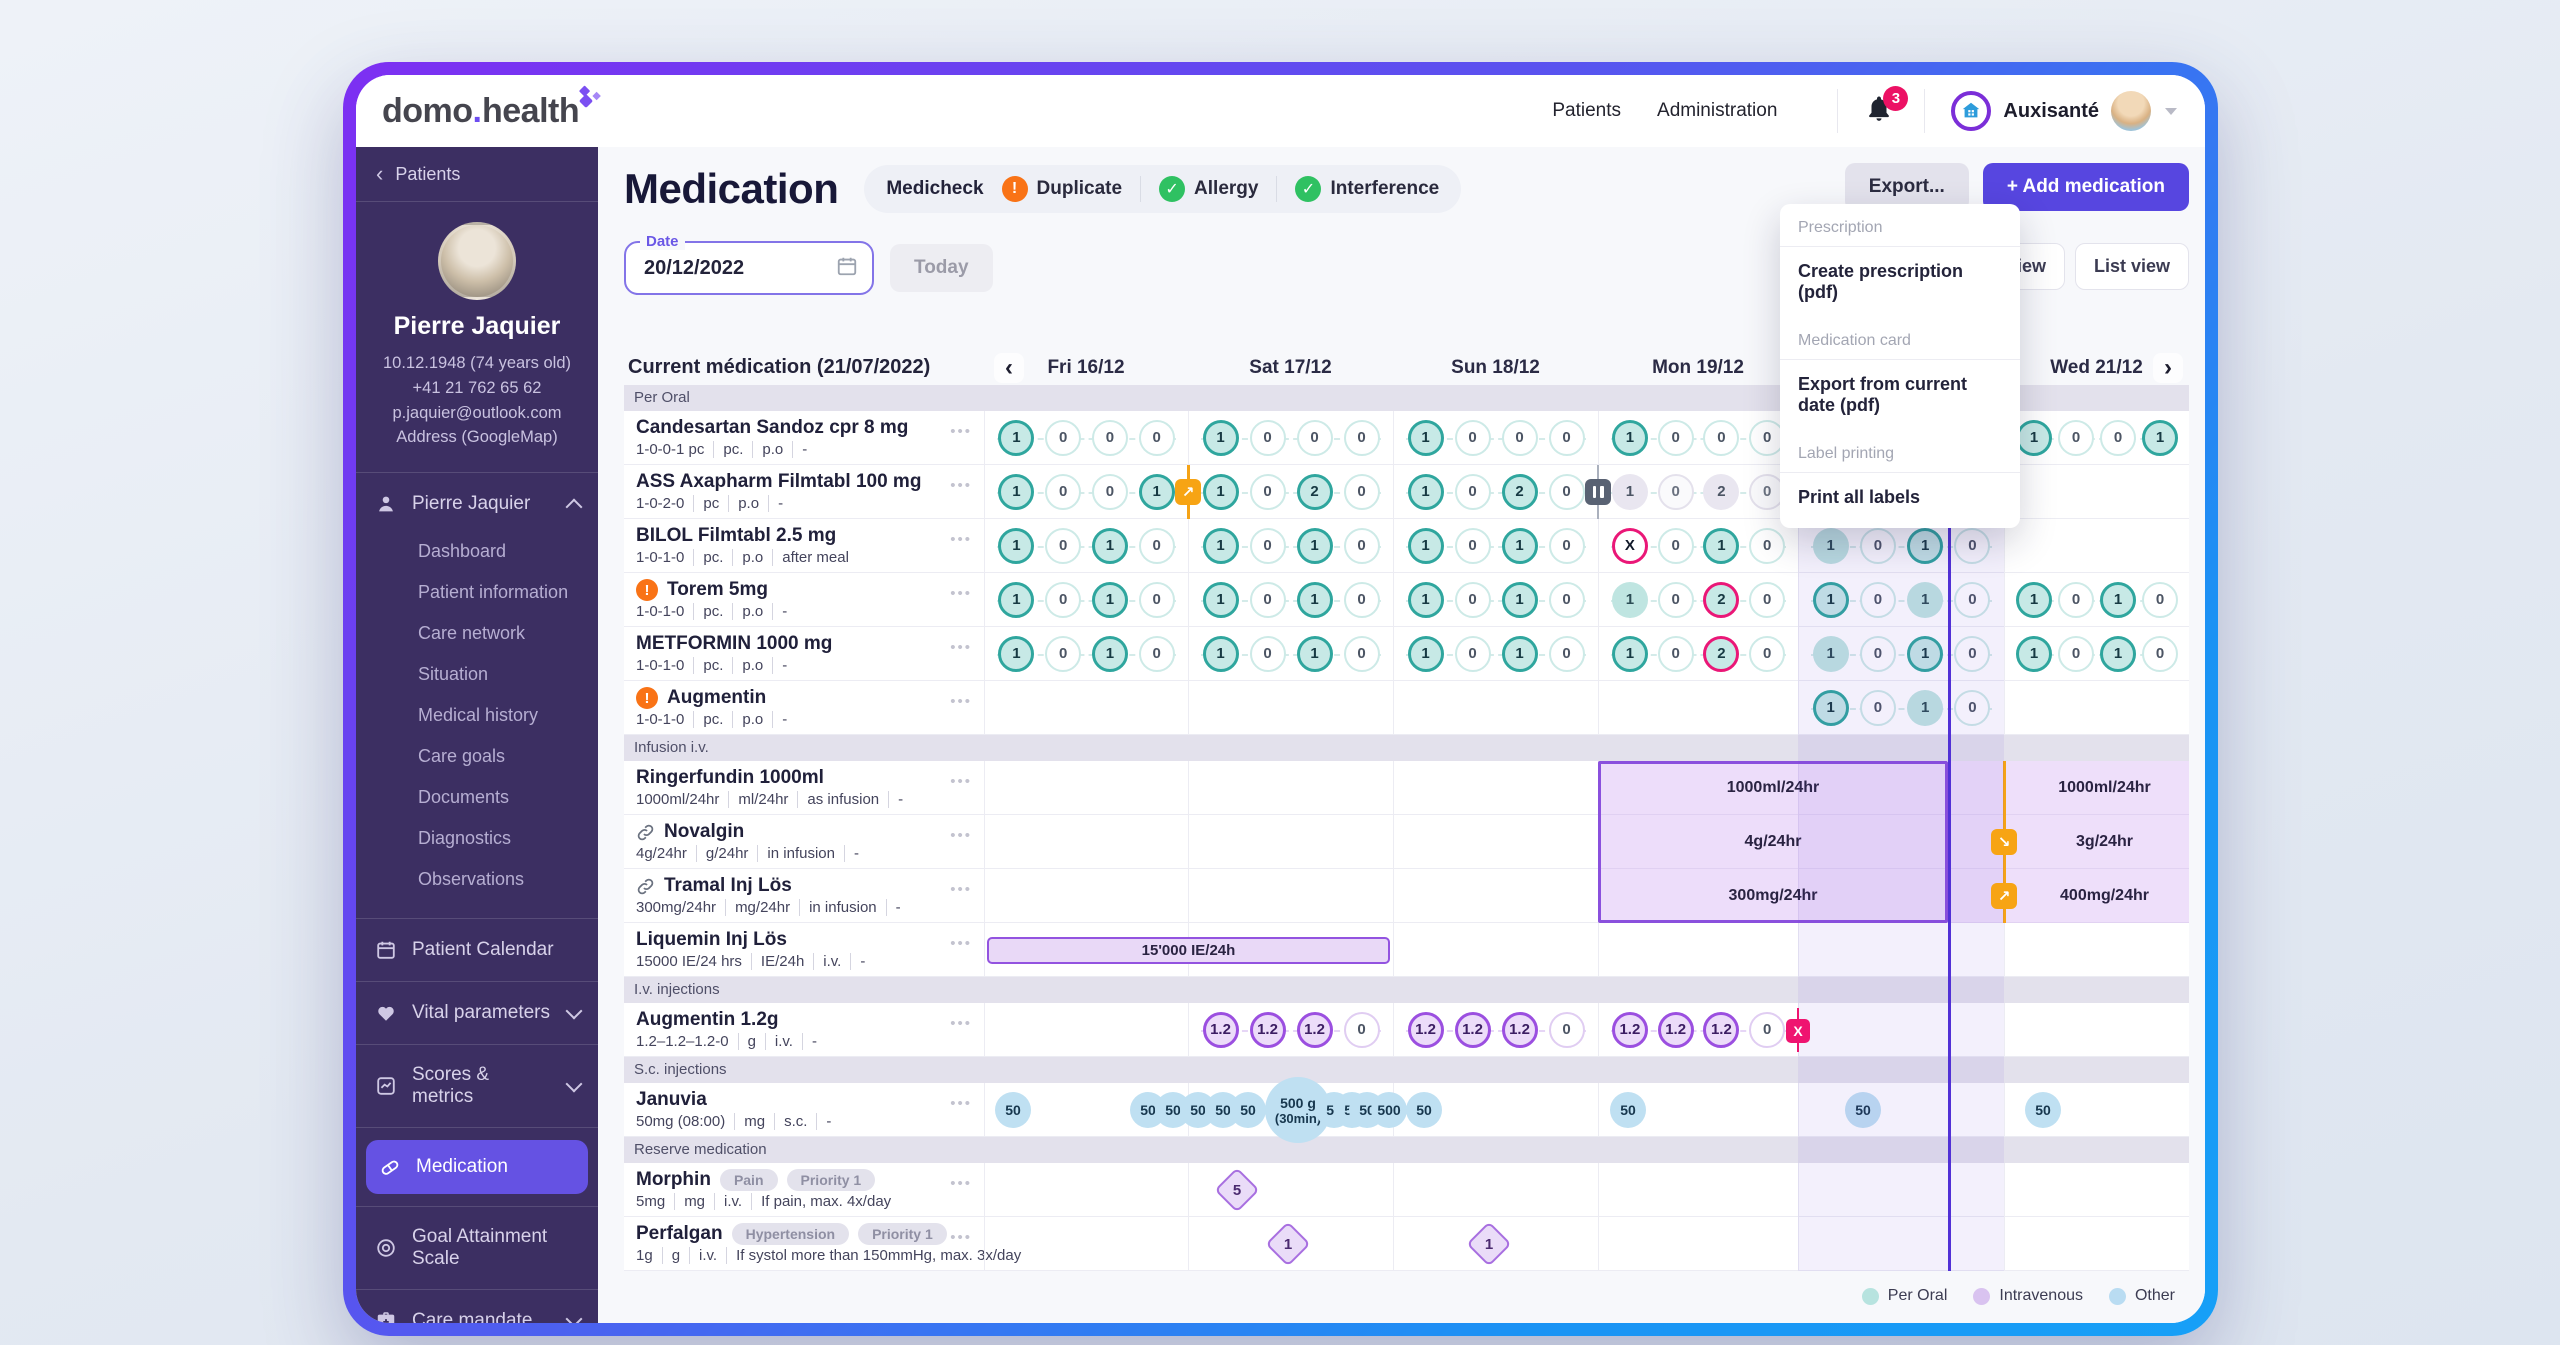  What do you see at coordinates (477, 1248) in the screenshot?
I see `sidebar-item-goal-attainment-scale: Goal Attainment Scale` at bounding box center [477, 1248].